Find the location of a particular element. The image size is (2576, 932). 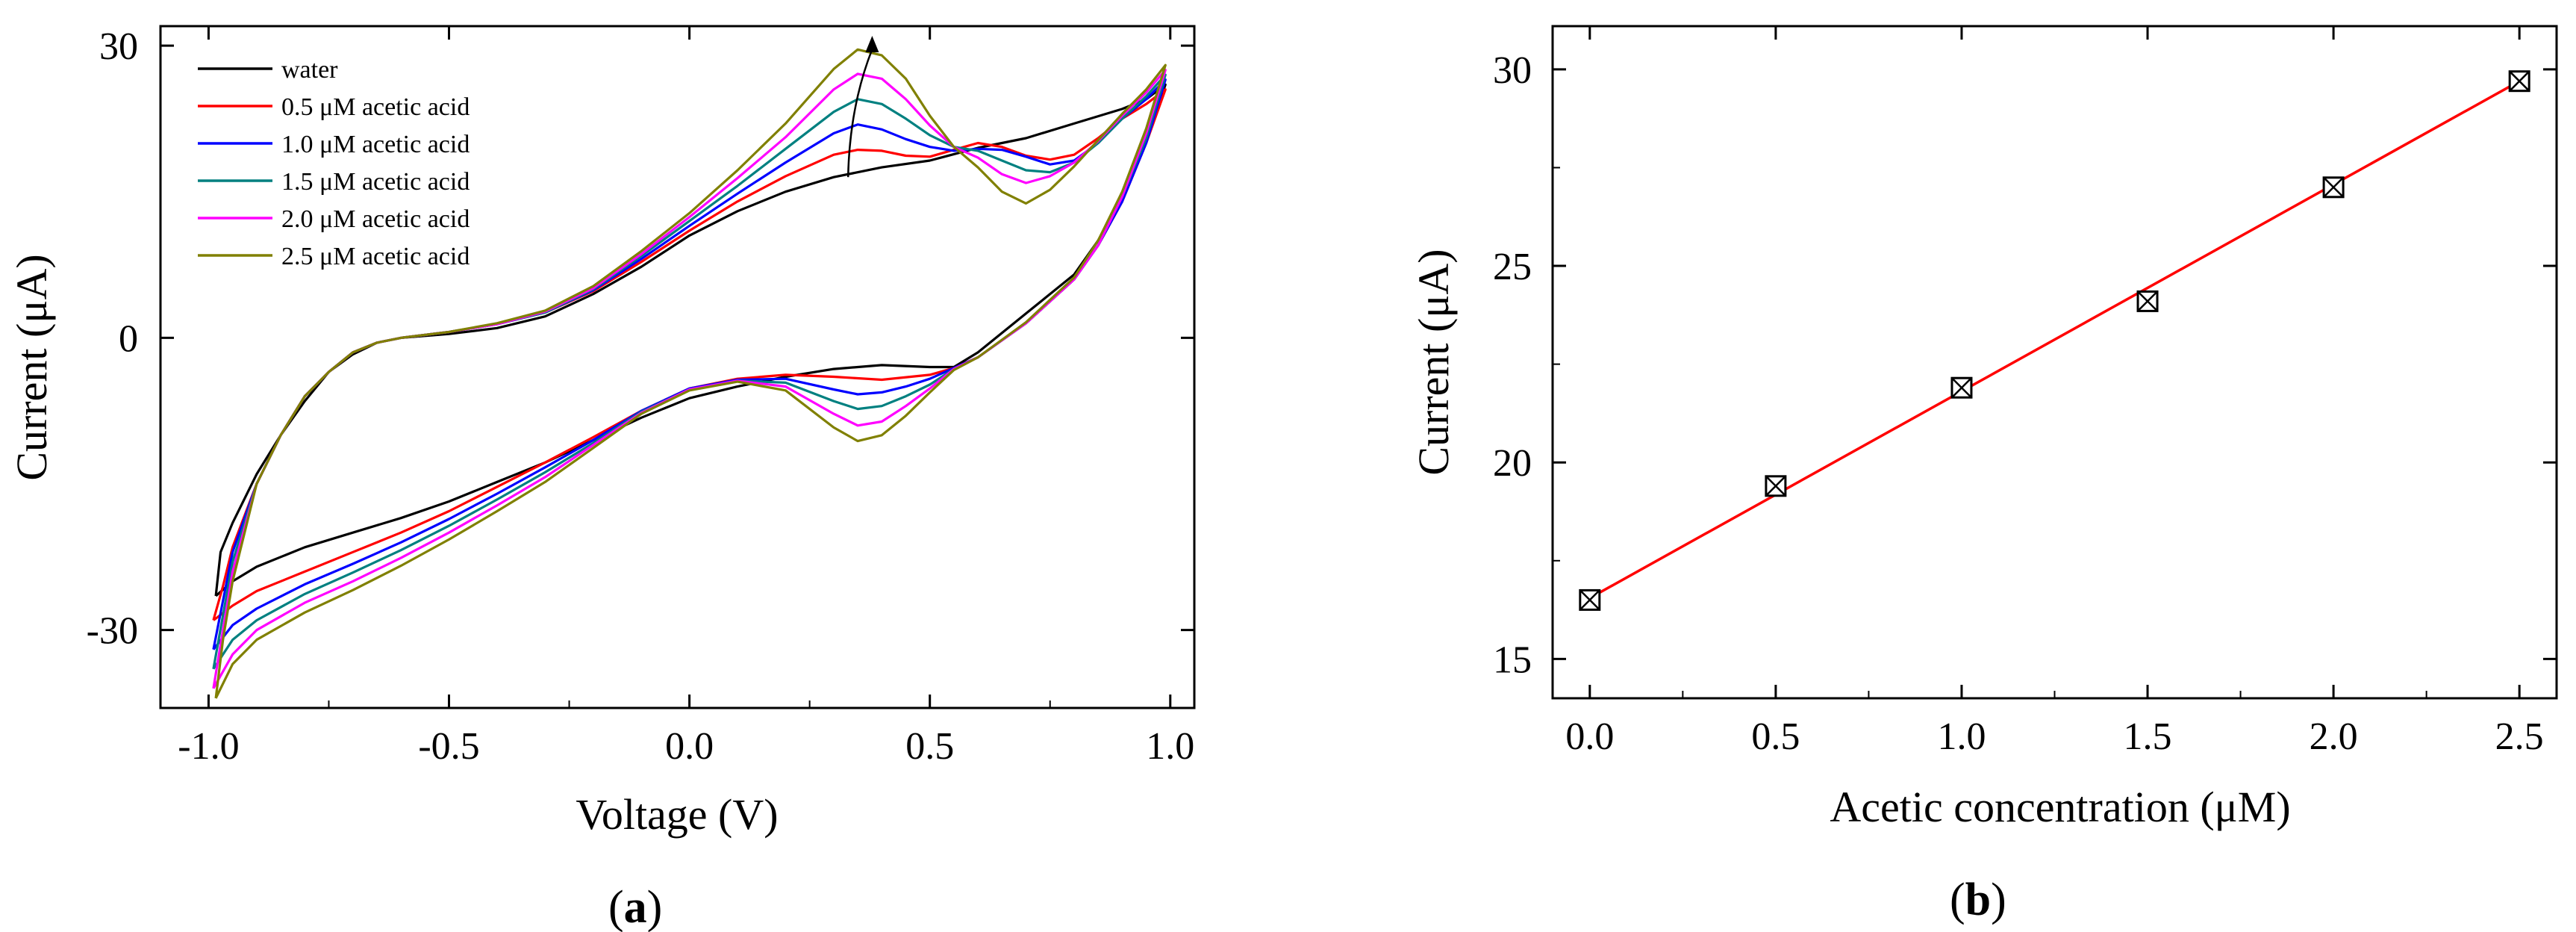

panel-a-trend-arrow is located at coordinates (862, 107).